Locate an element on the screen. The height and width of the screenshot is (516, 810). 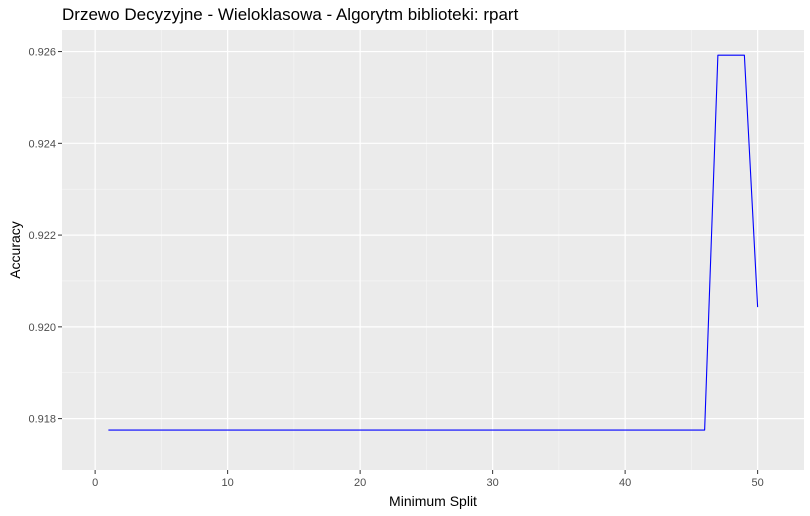
y-axis-title: Accuracy is located at coordinates (15, 250).